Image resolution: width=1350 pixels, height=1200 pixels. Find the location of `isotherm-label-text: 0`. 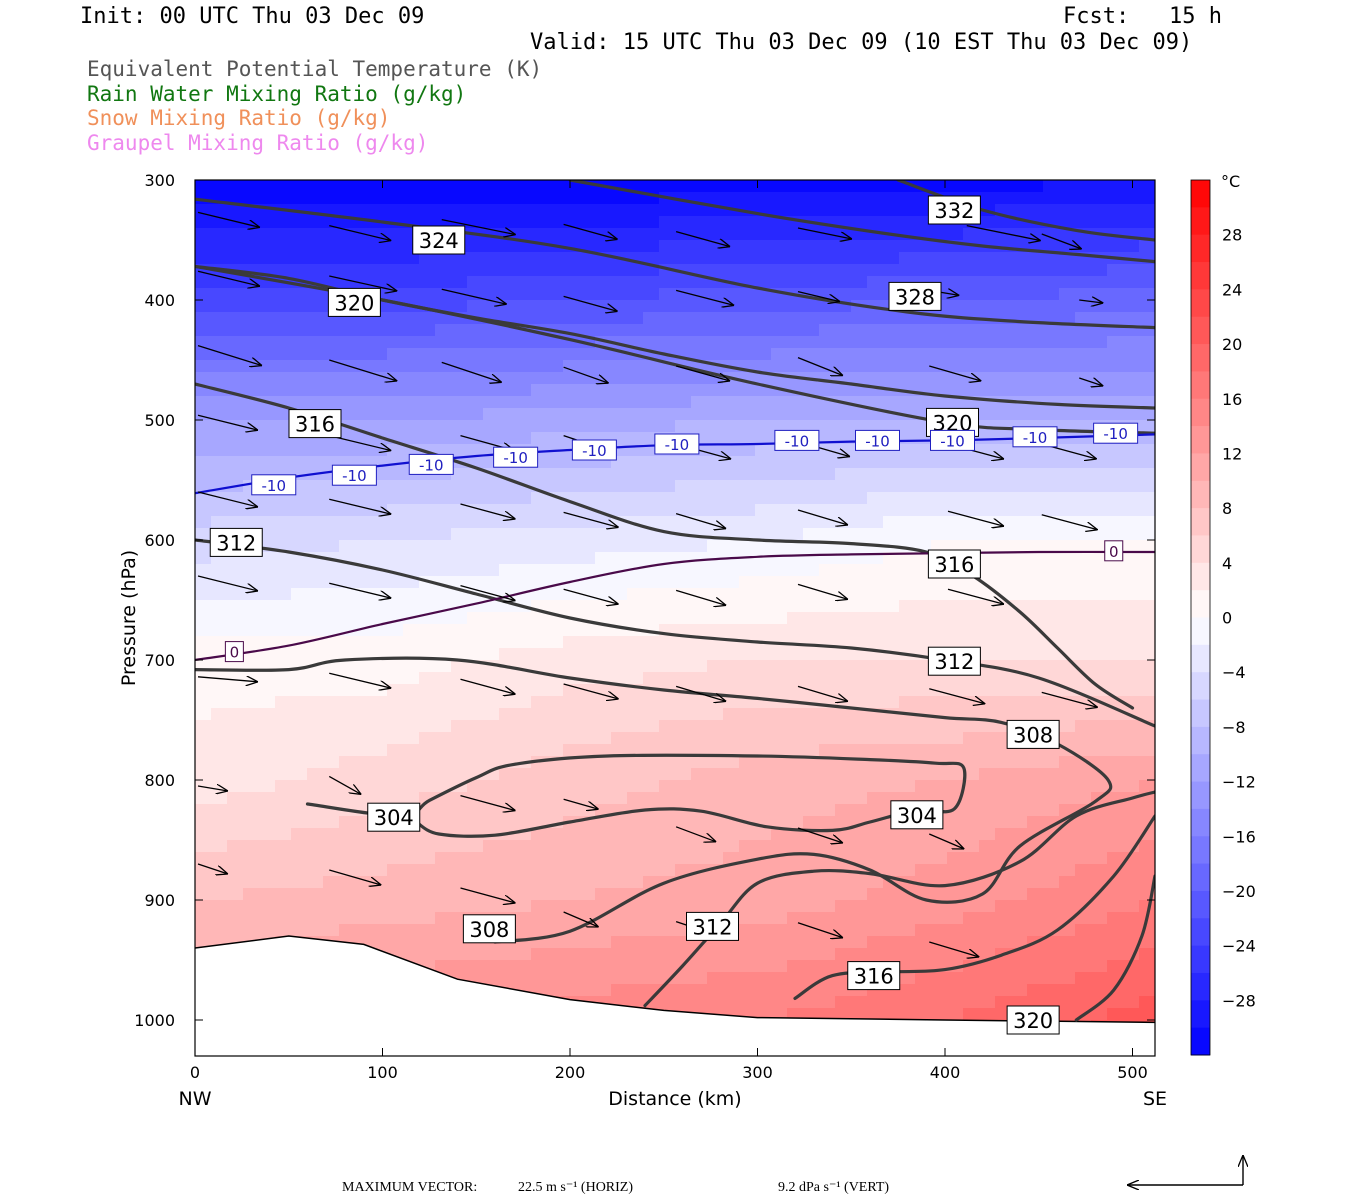

isotherm-label-text: 0 is located at coordinates (1114, 552).